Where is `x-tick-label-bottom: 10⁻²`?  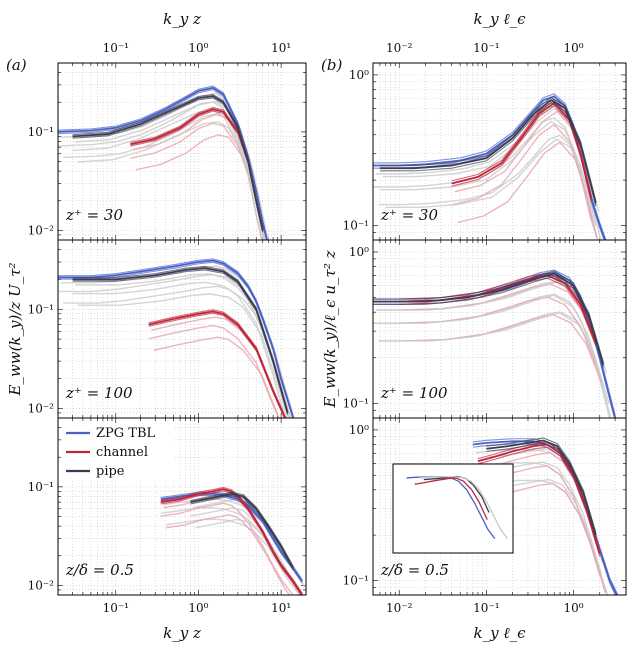 x-tick-label-bottom: 10⁻² is located at coordinates (399, 608).